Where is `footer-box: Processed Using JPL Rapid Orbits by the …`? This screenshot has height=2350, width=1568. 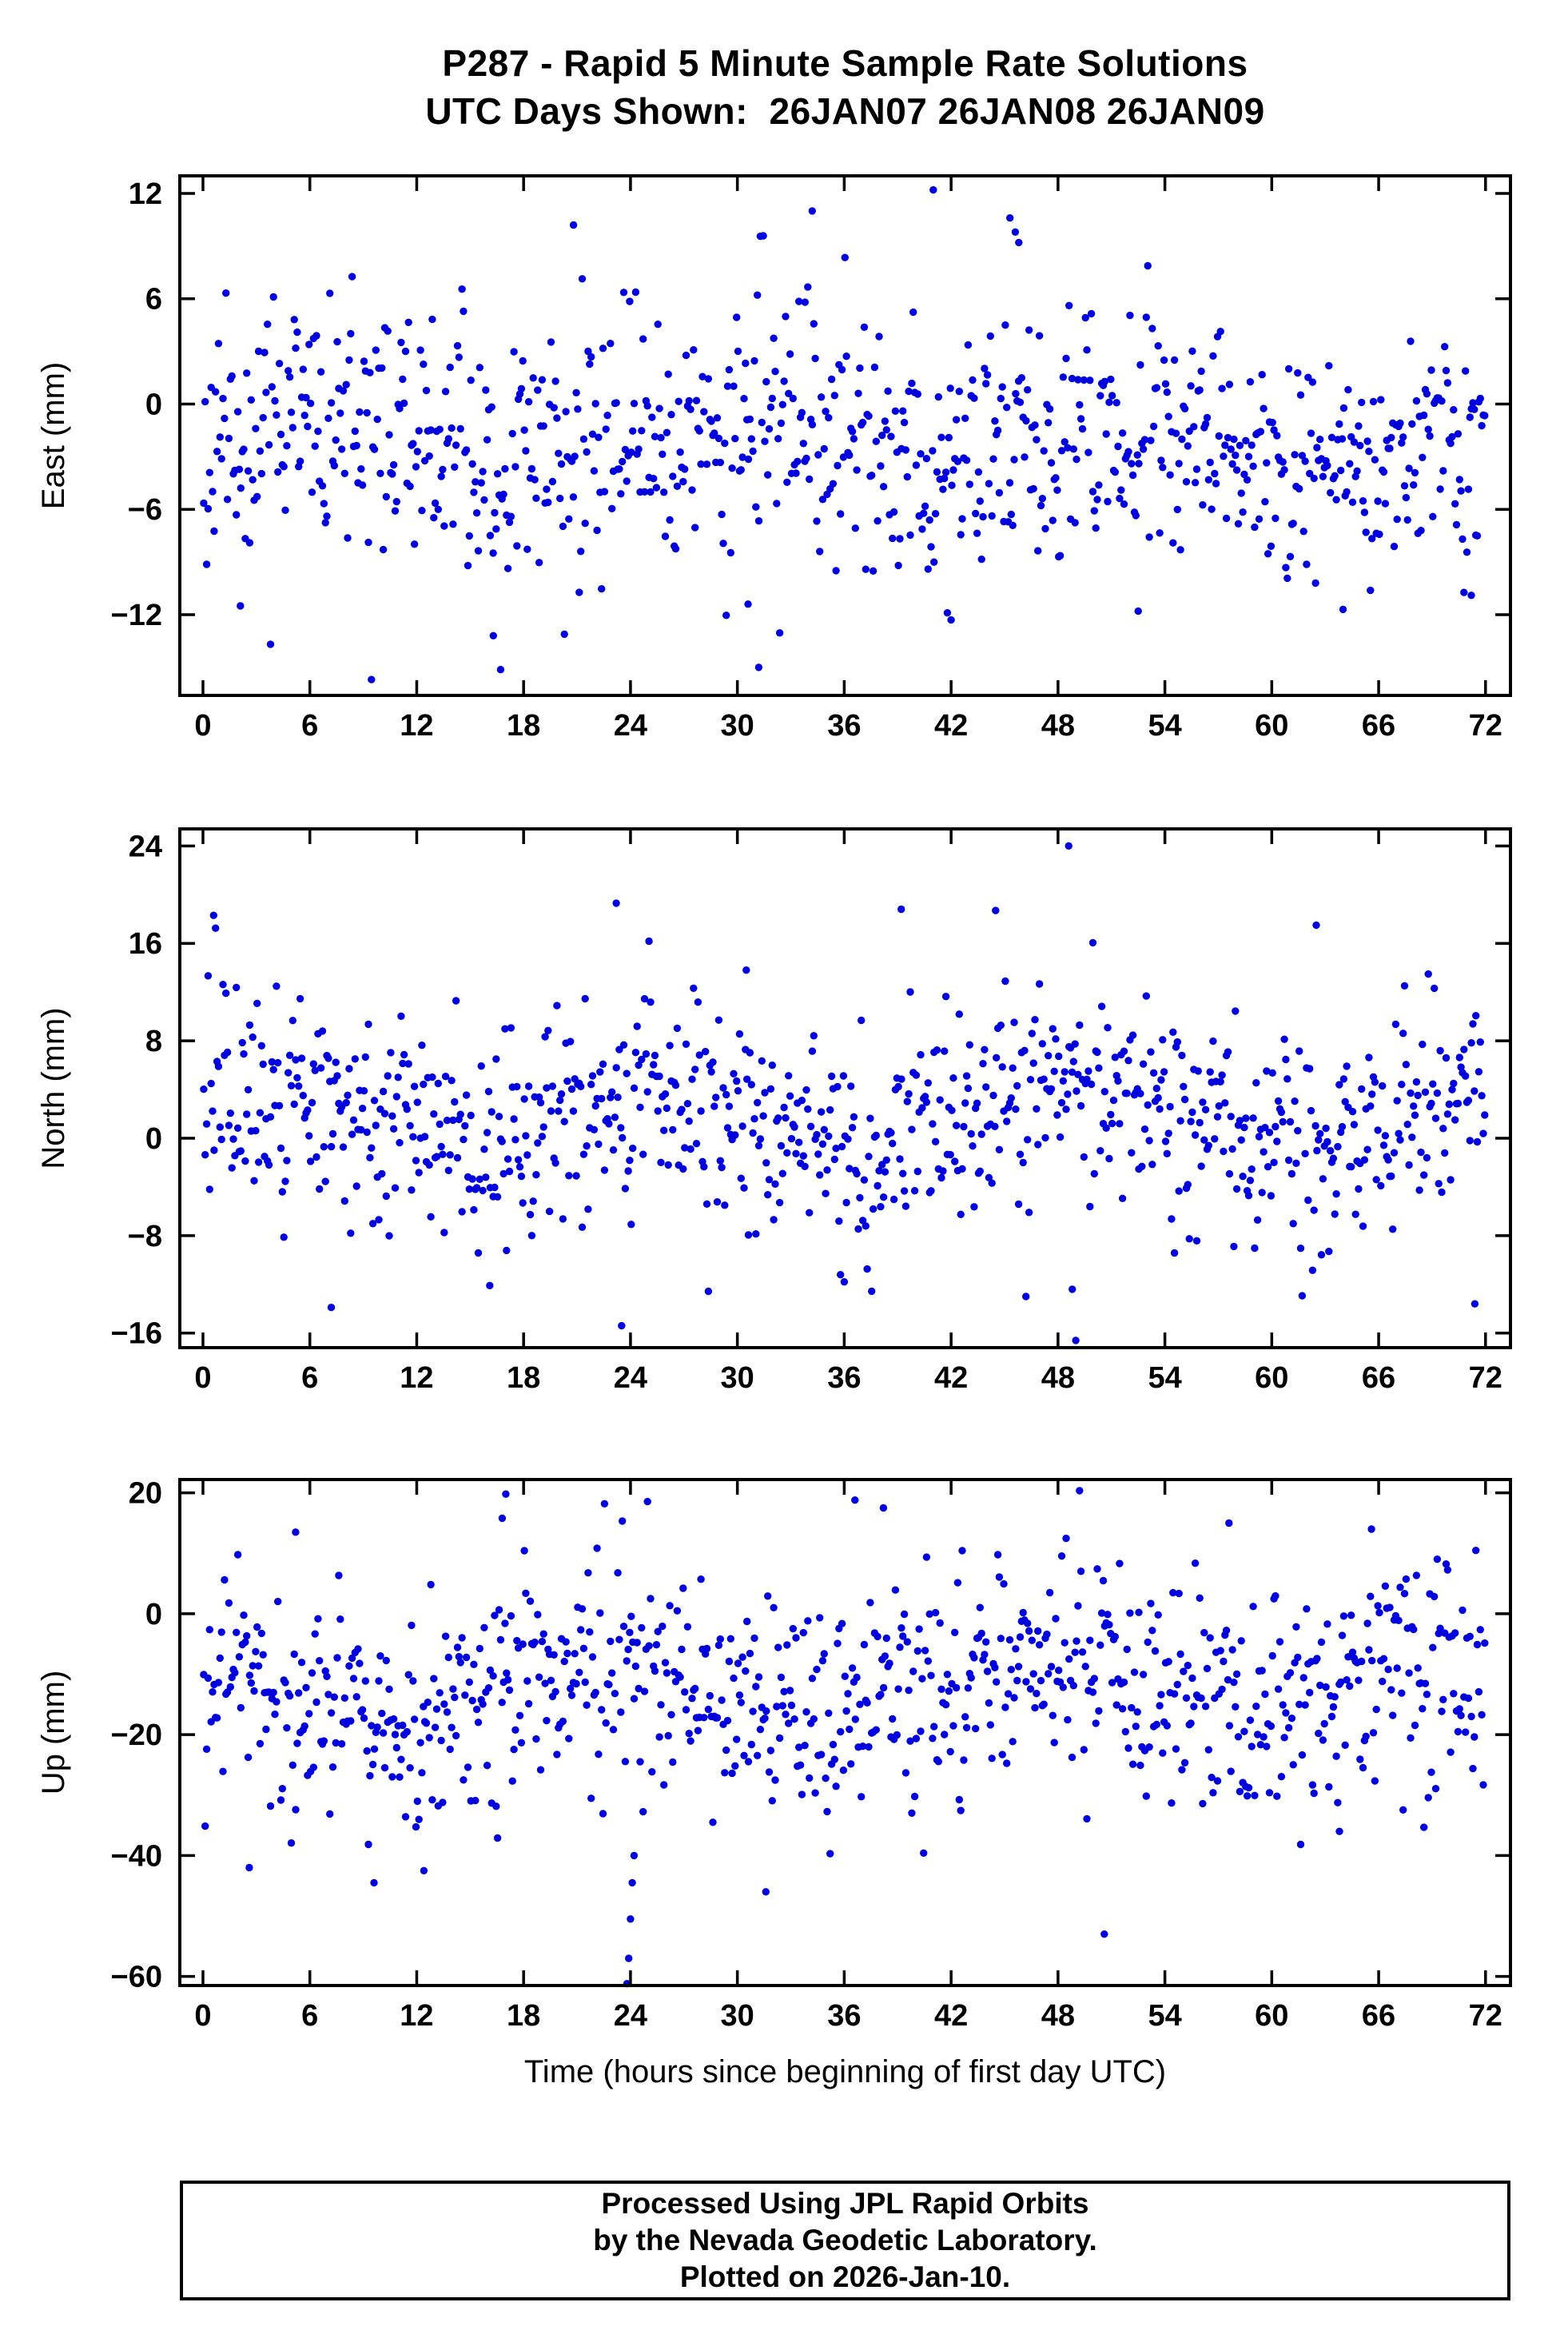 footer-box: Processed Using JPL Rapid Orbits by the … is located at coordinates (845, 2240).